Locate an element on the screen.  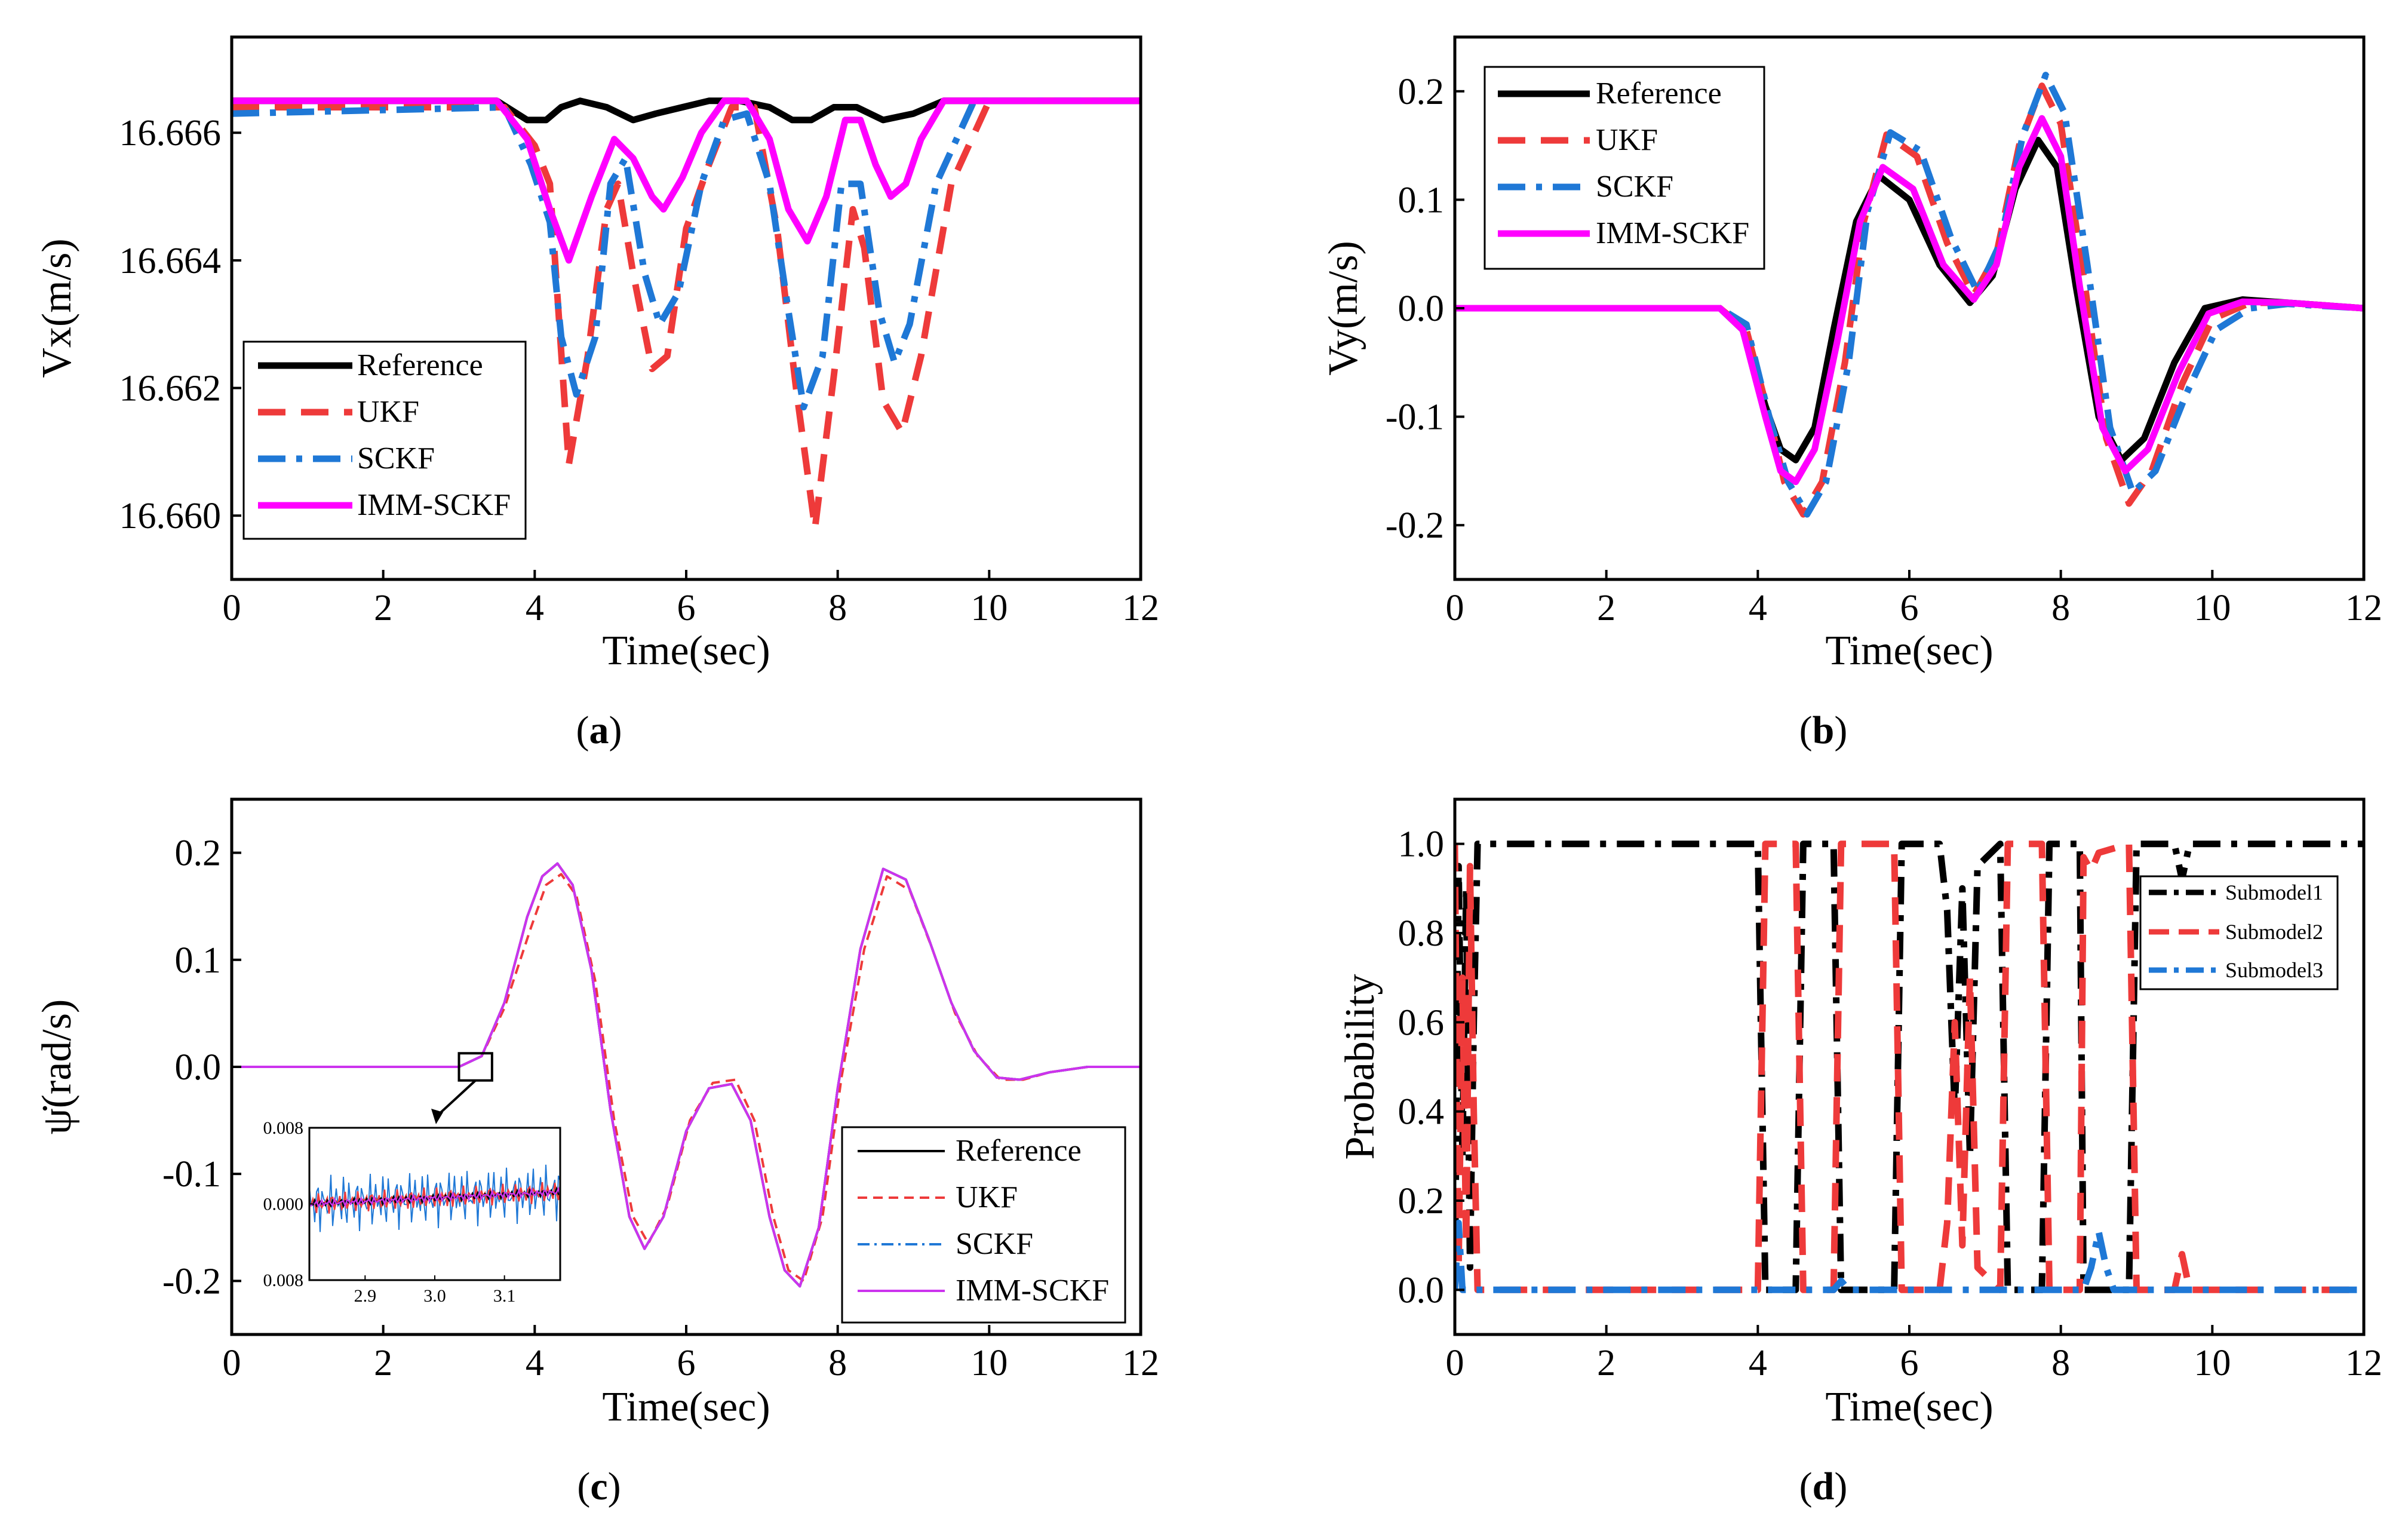
panel-d-xlabel: Time(sec) is located at coordinates (1909, 1407).